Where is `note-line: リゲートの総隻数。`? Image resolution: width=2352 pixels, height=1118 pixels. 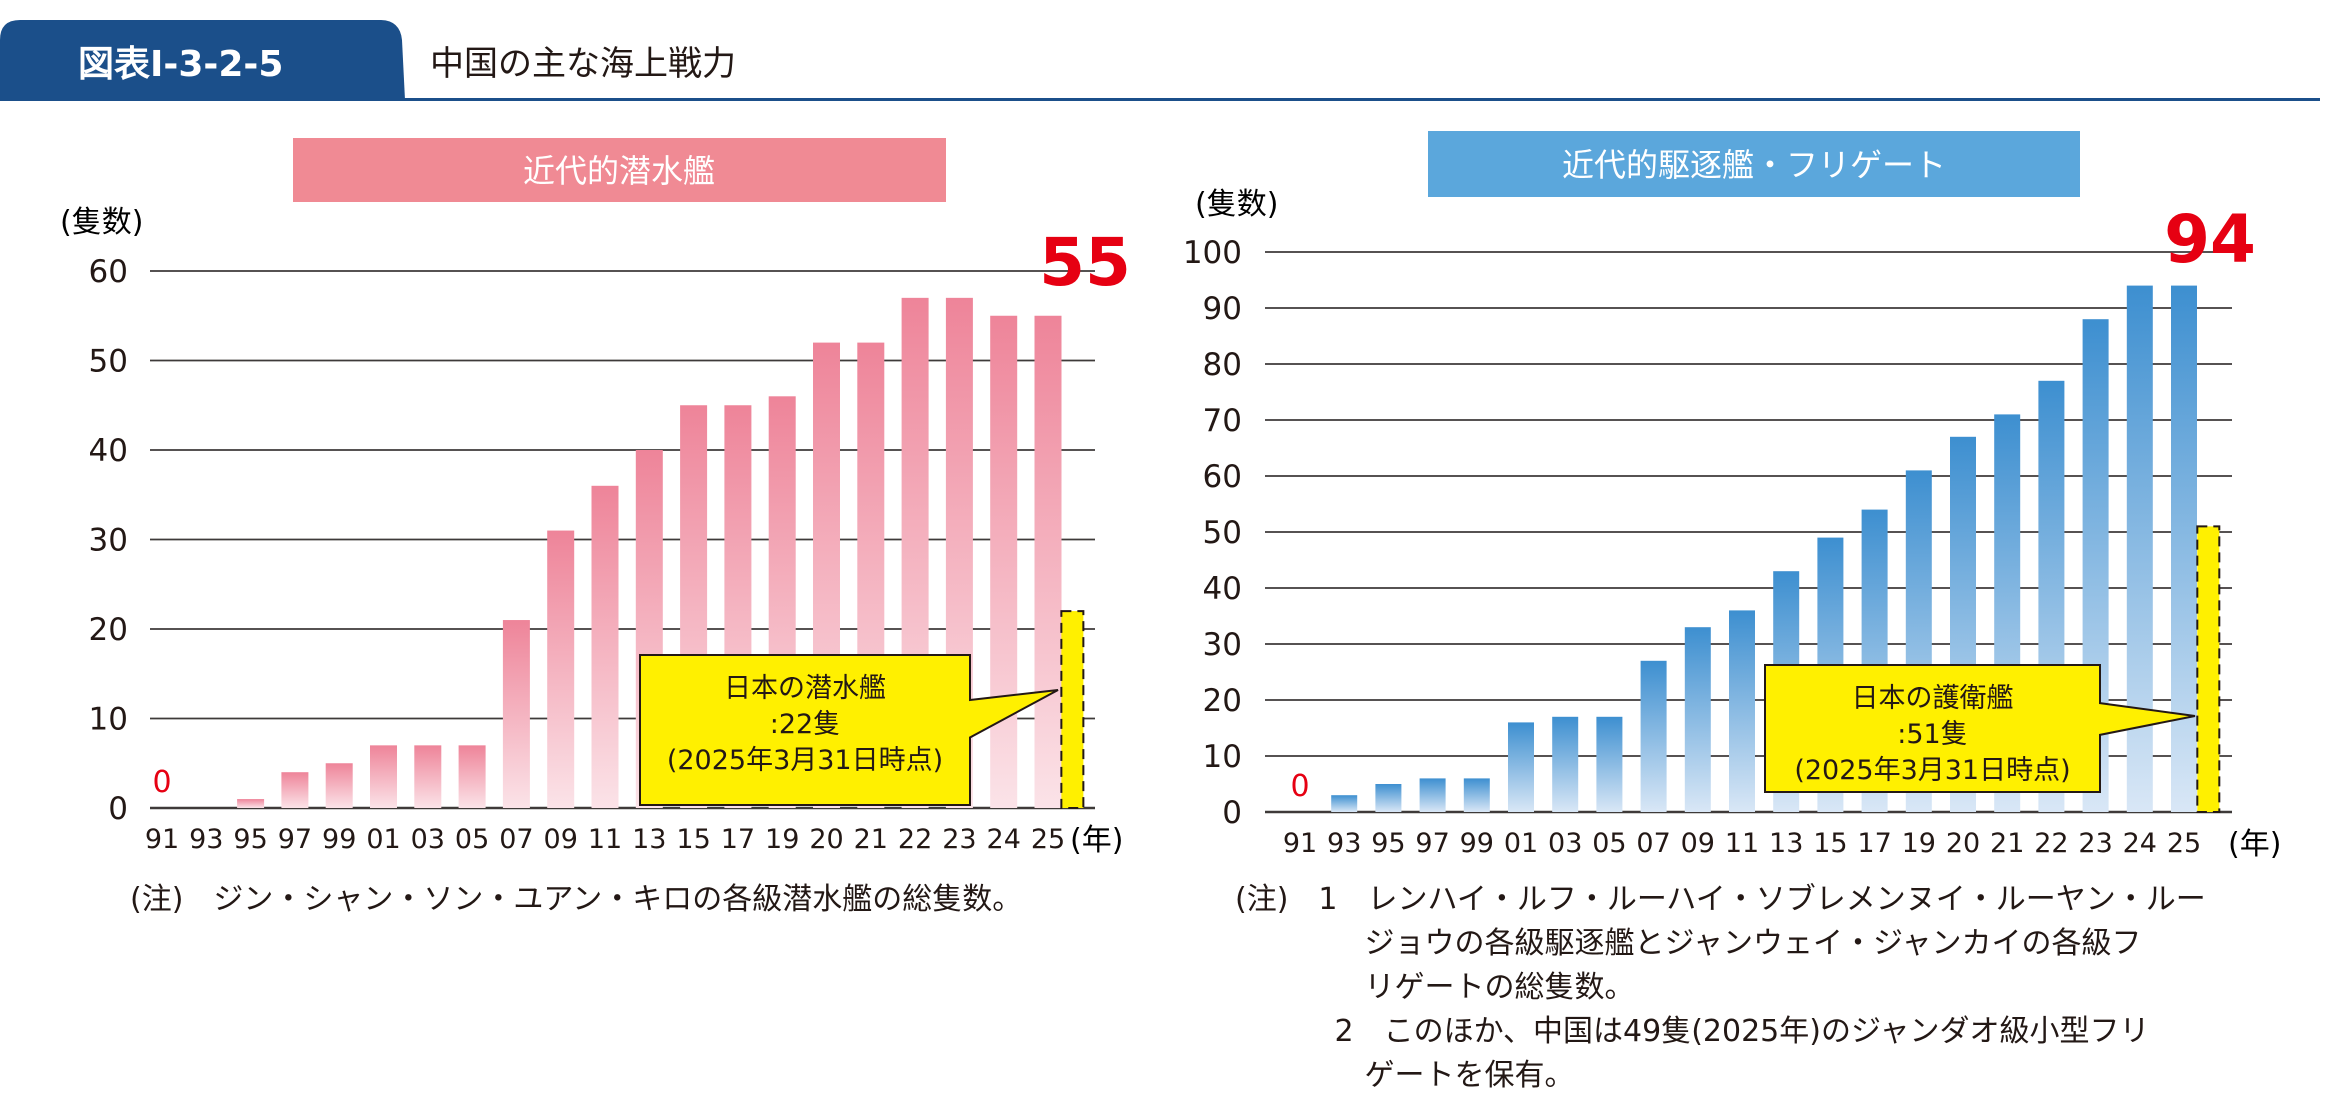 note-line: リゲートの総隻数。 is located at coordinates (1435, 987).